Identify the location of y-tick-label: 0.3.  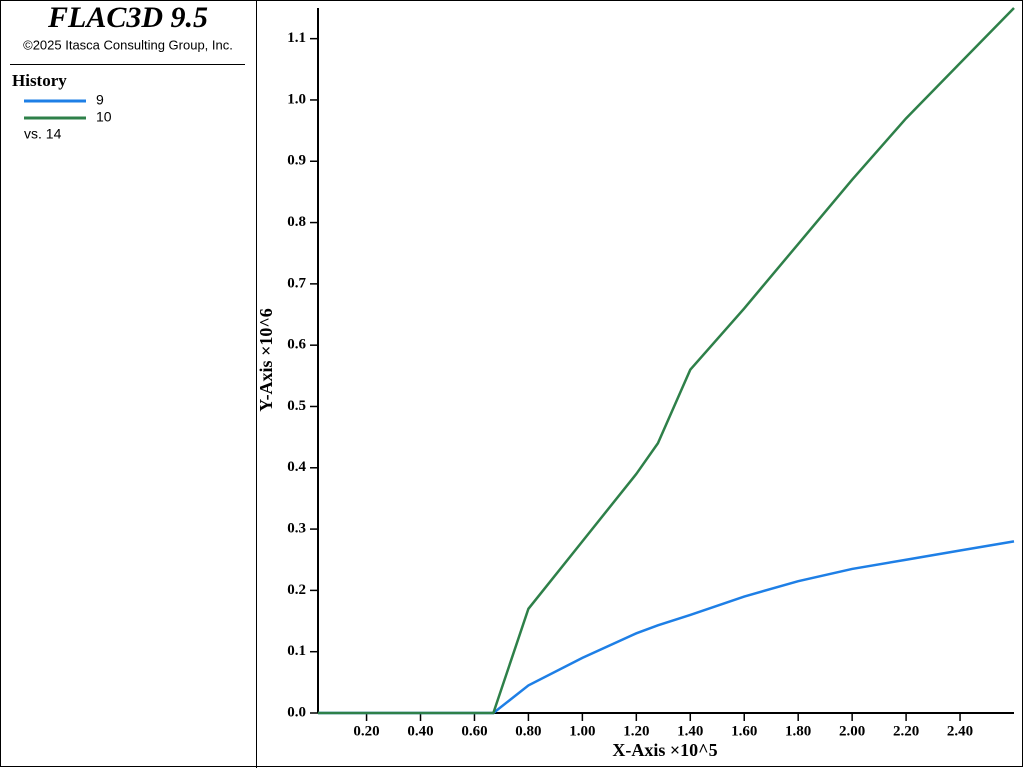
(296, 529).